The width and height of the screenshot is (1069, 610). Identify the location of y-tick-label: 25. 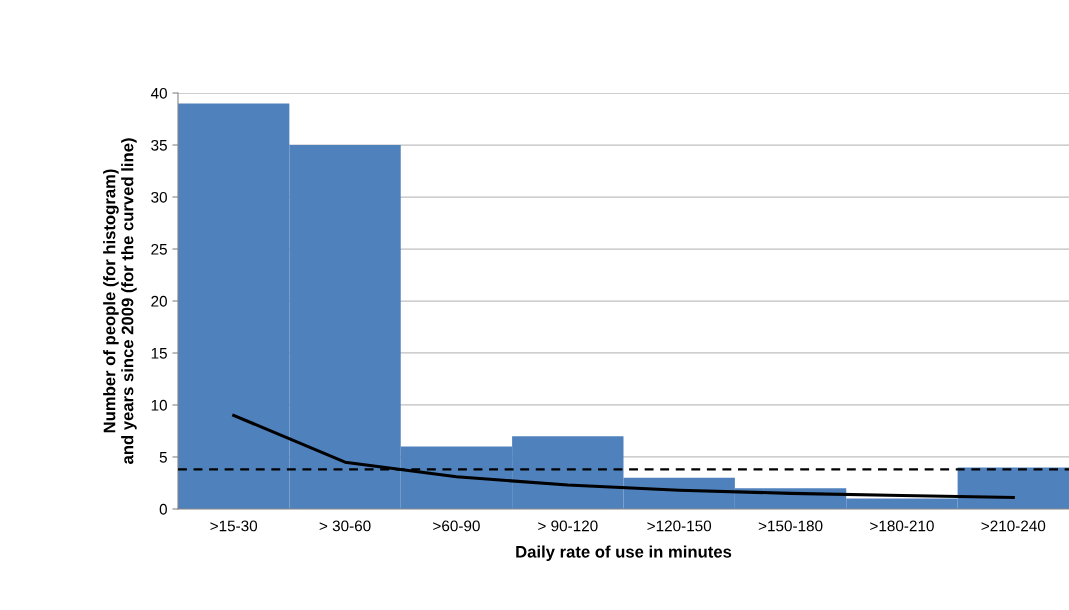
(159, 249).